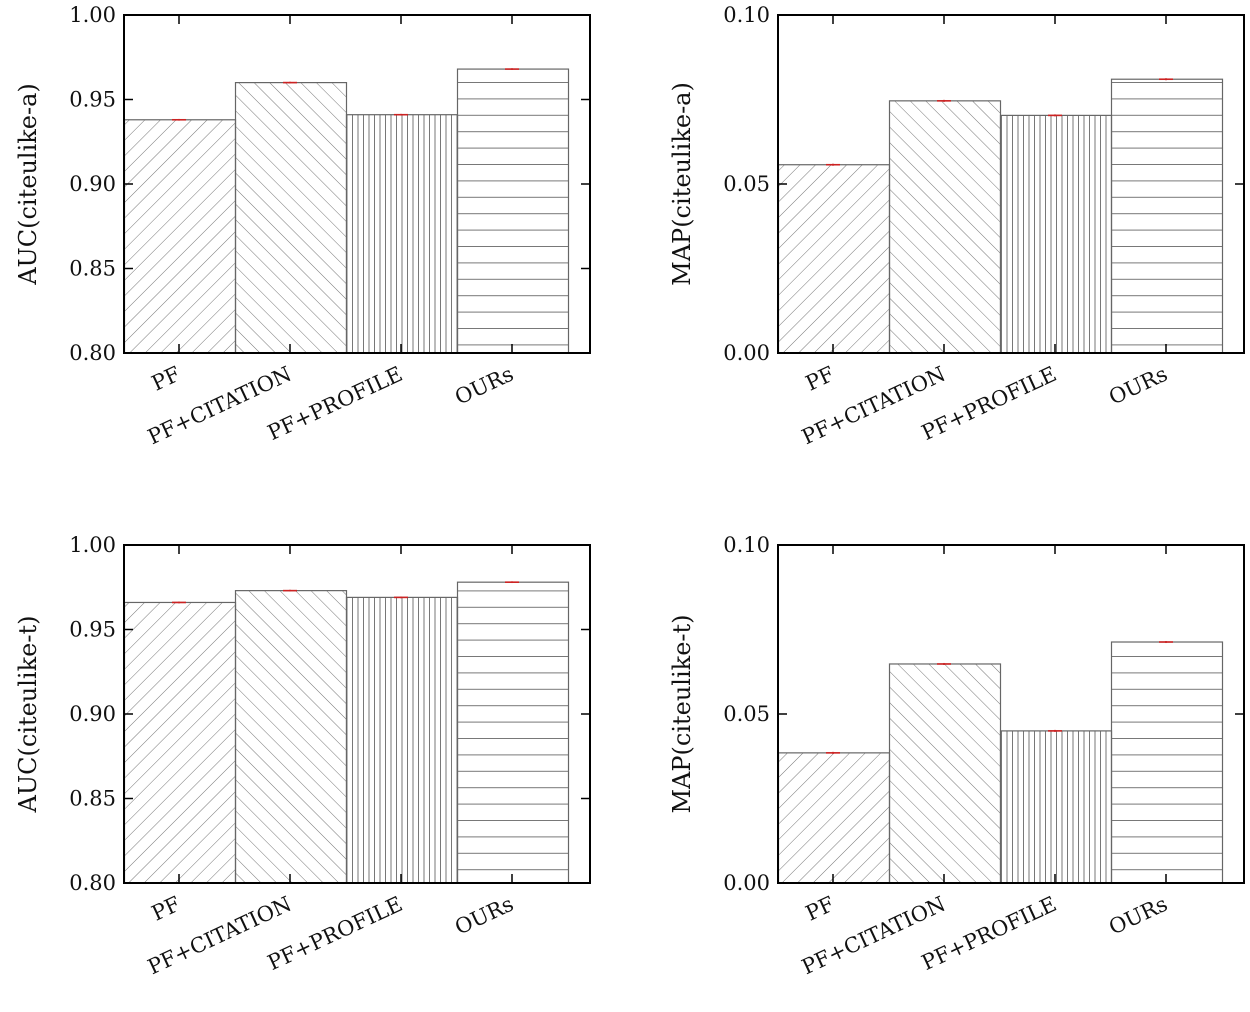  Describe the element at coordinates (28, 184) in the screenshot. I see `y-axis-title: AUC(citeulike-a)` at that location.